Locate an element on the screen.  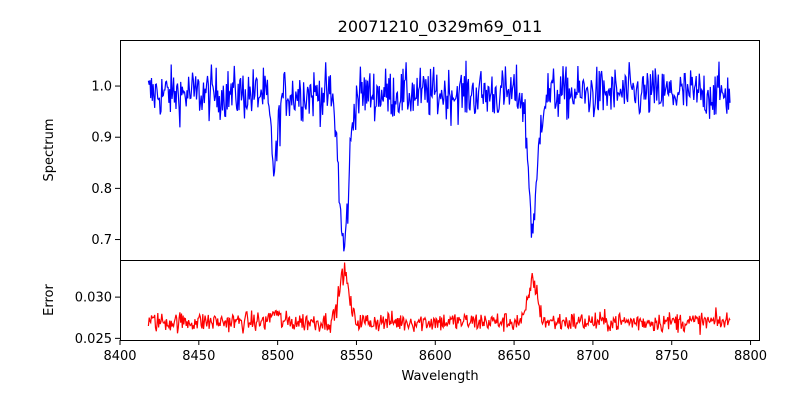
x-tick-label: 8500 is located at coordinates (277, 356).